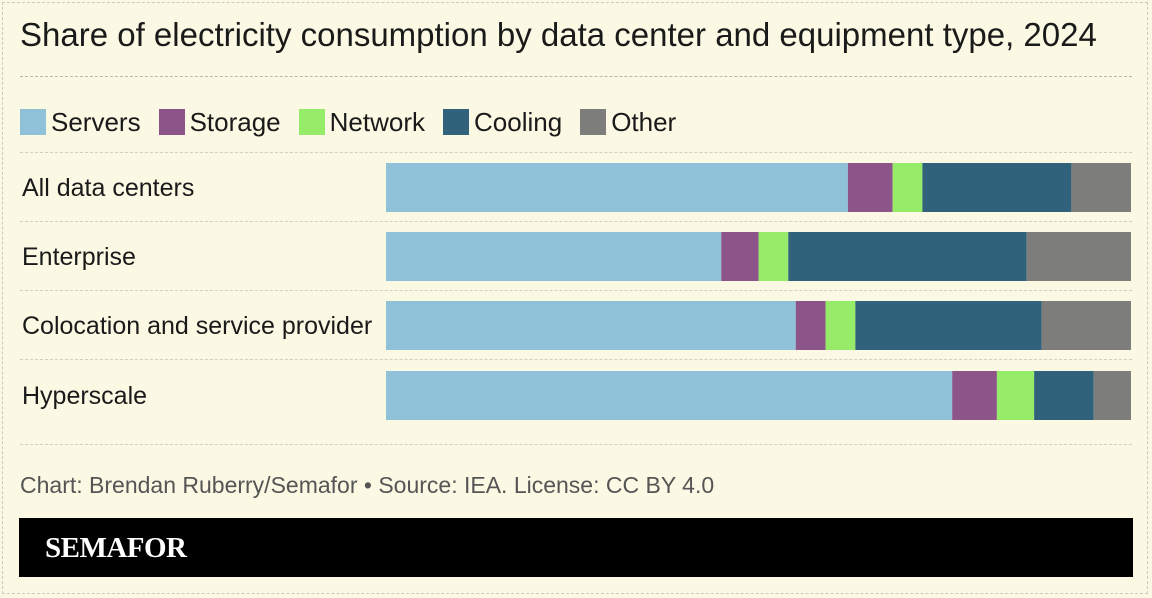 This screenshot has width=1152, height=598. I want to click on legend-swatch-servers, so click(33, 122).